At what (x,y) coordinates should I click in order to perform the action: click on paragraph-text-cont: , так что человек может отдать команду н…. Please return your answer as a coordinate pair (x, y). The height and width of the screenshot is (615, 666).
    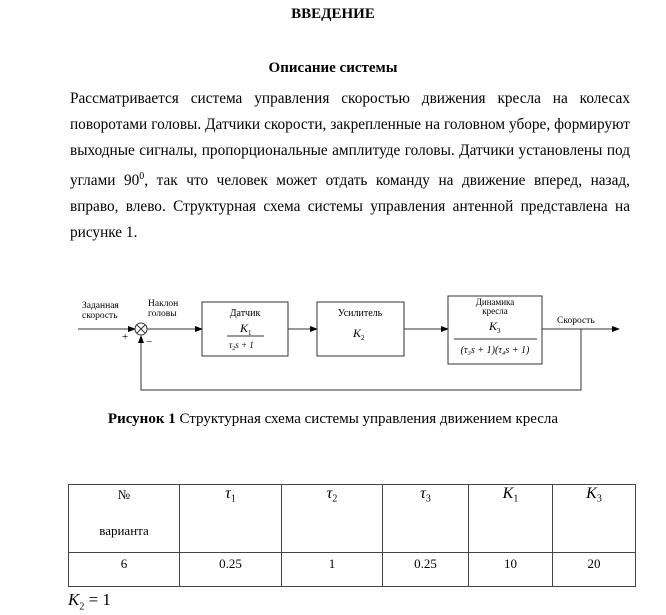
    Looking at the image, I should click on (350, 207).